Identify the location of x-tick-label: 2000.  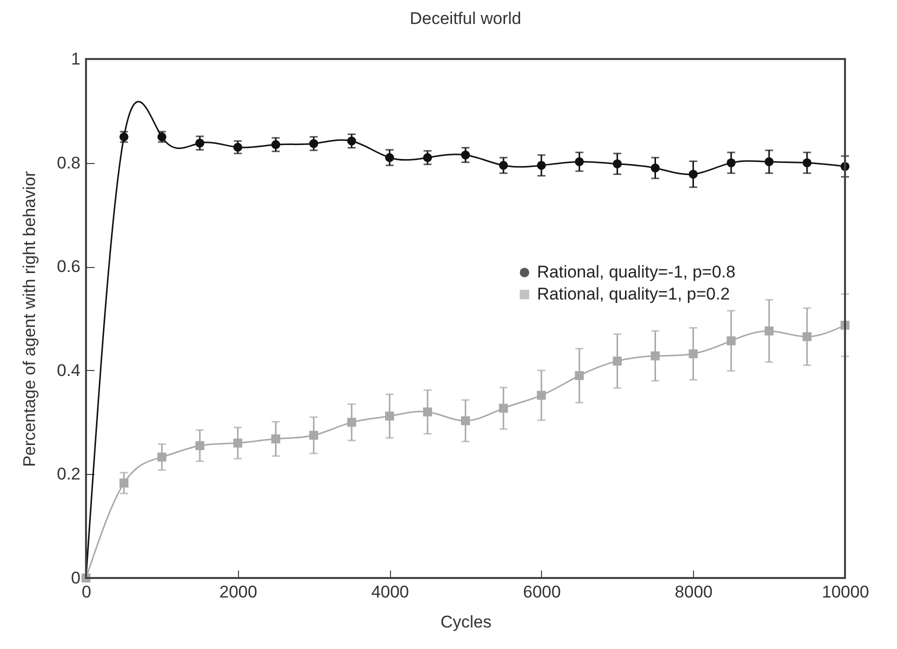
(238, 592).